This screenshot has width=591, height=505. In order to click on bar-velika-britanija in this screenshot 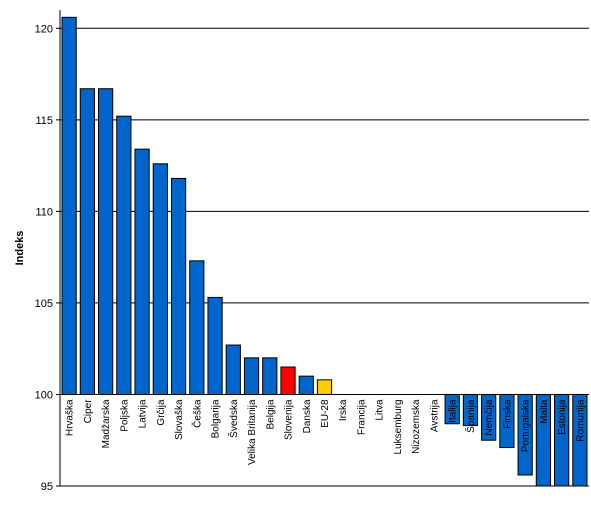, I will do `click(251, 376)`.